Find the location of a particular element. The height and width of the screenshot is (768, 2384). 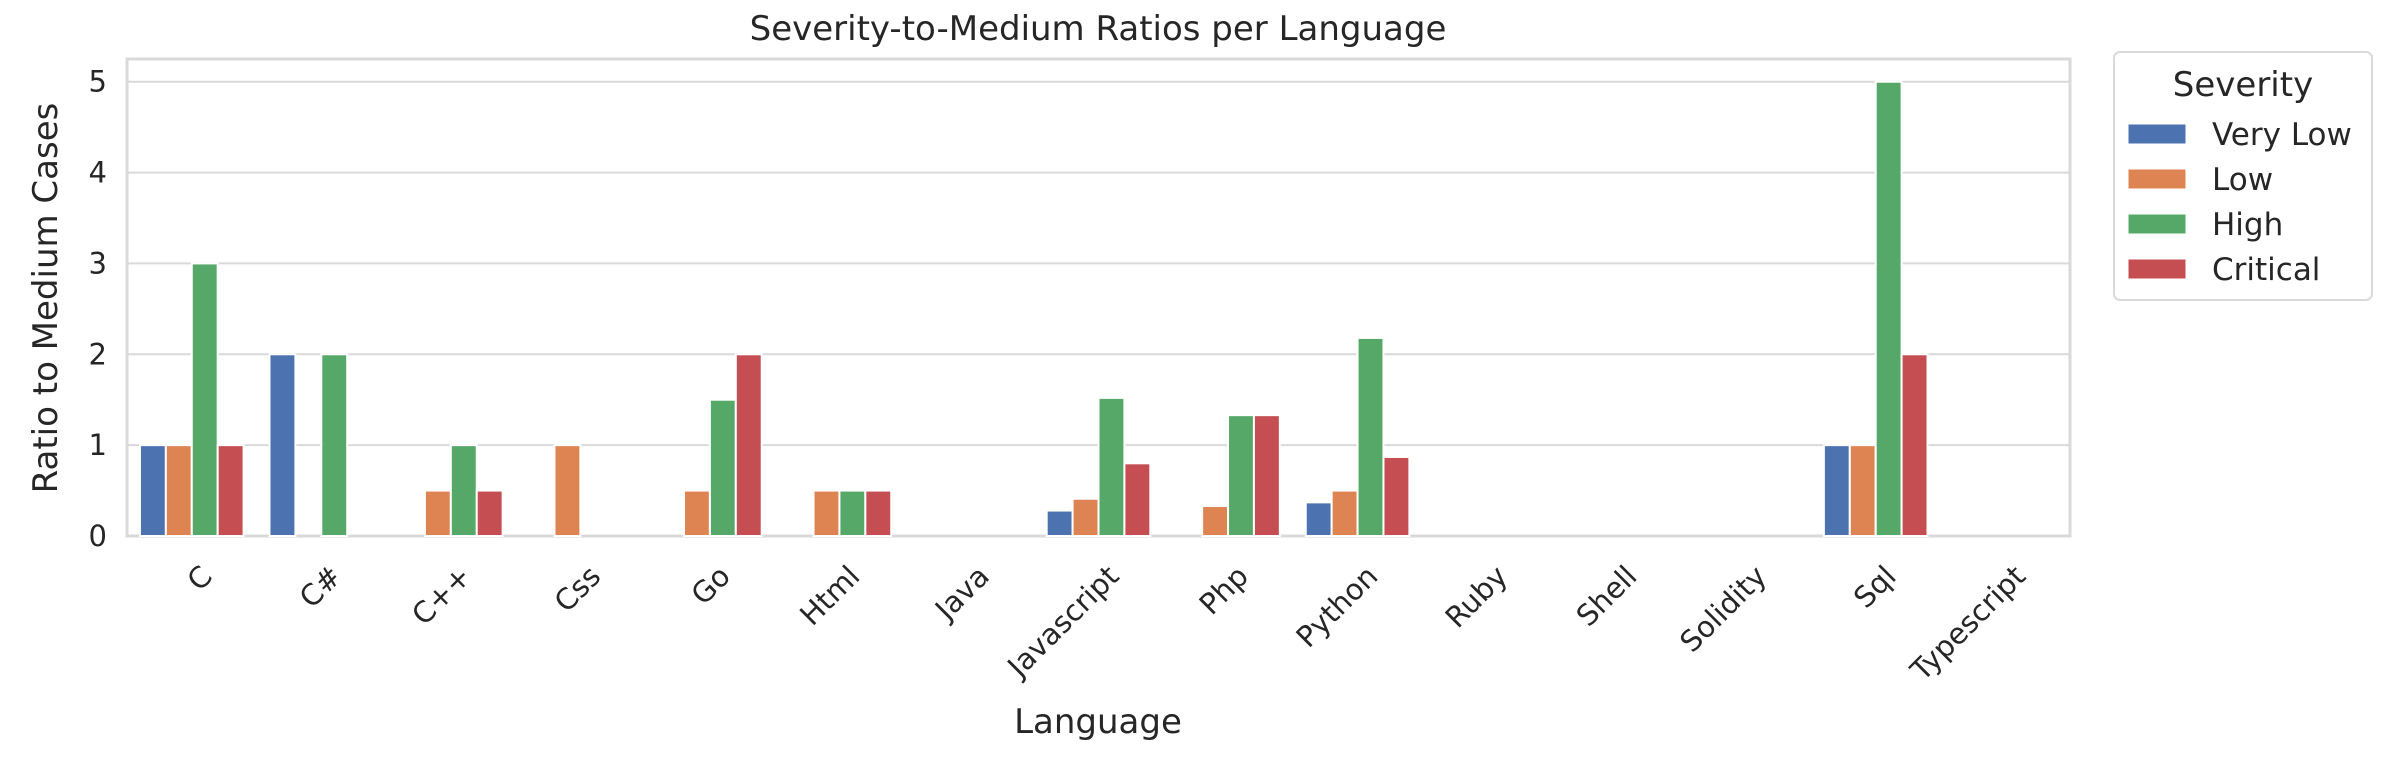

x-tick-label: Javascript is located at coordinates (1063, 622).